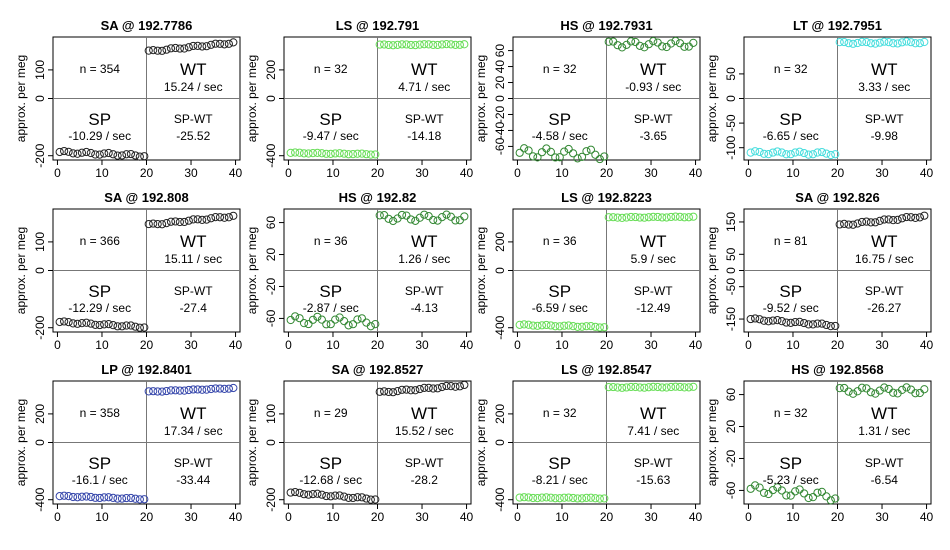 This screenshot has width=950, height=550. What do you see at coordinates (40, 70) in the screenshot?
I see `y-tick-label: 100` at bounding box center [40, 70].